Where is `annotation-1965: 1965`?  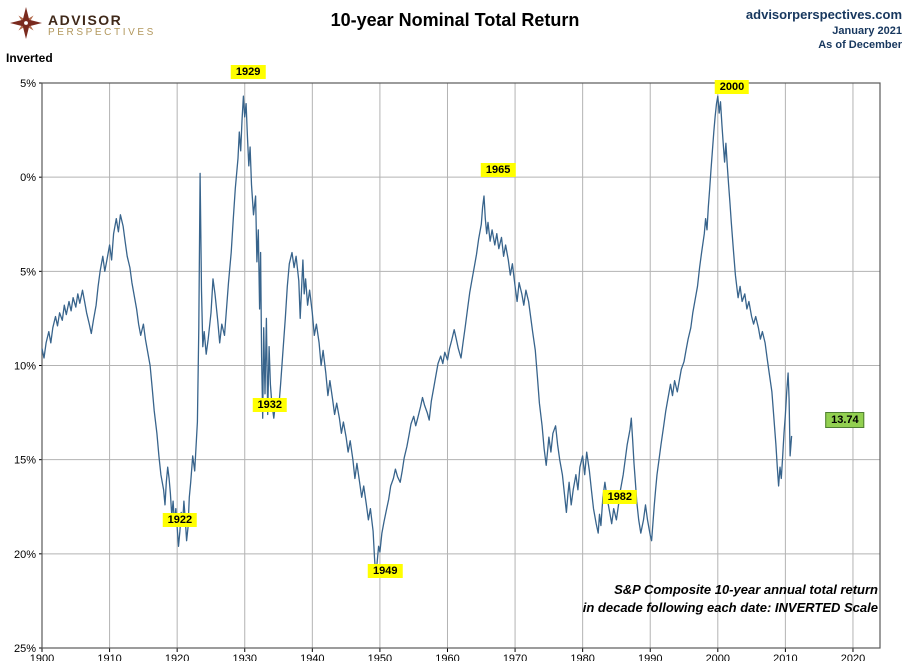
annotation-1965: 1965 is located at coordinates (498, 169).